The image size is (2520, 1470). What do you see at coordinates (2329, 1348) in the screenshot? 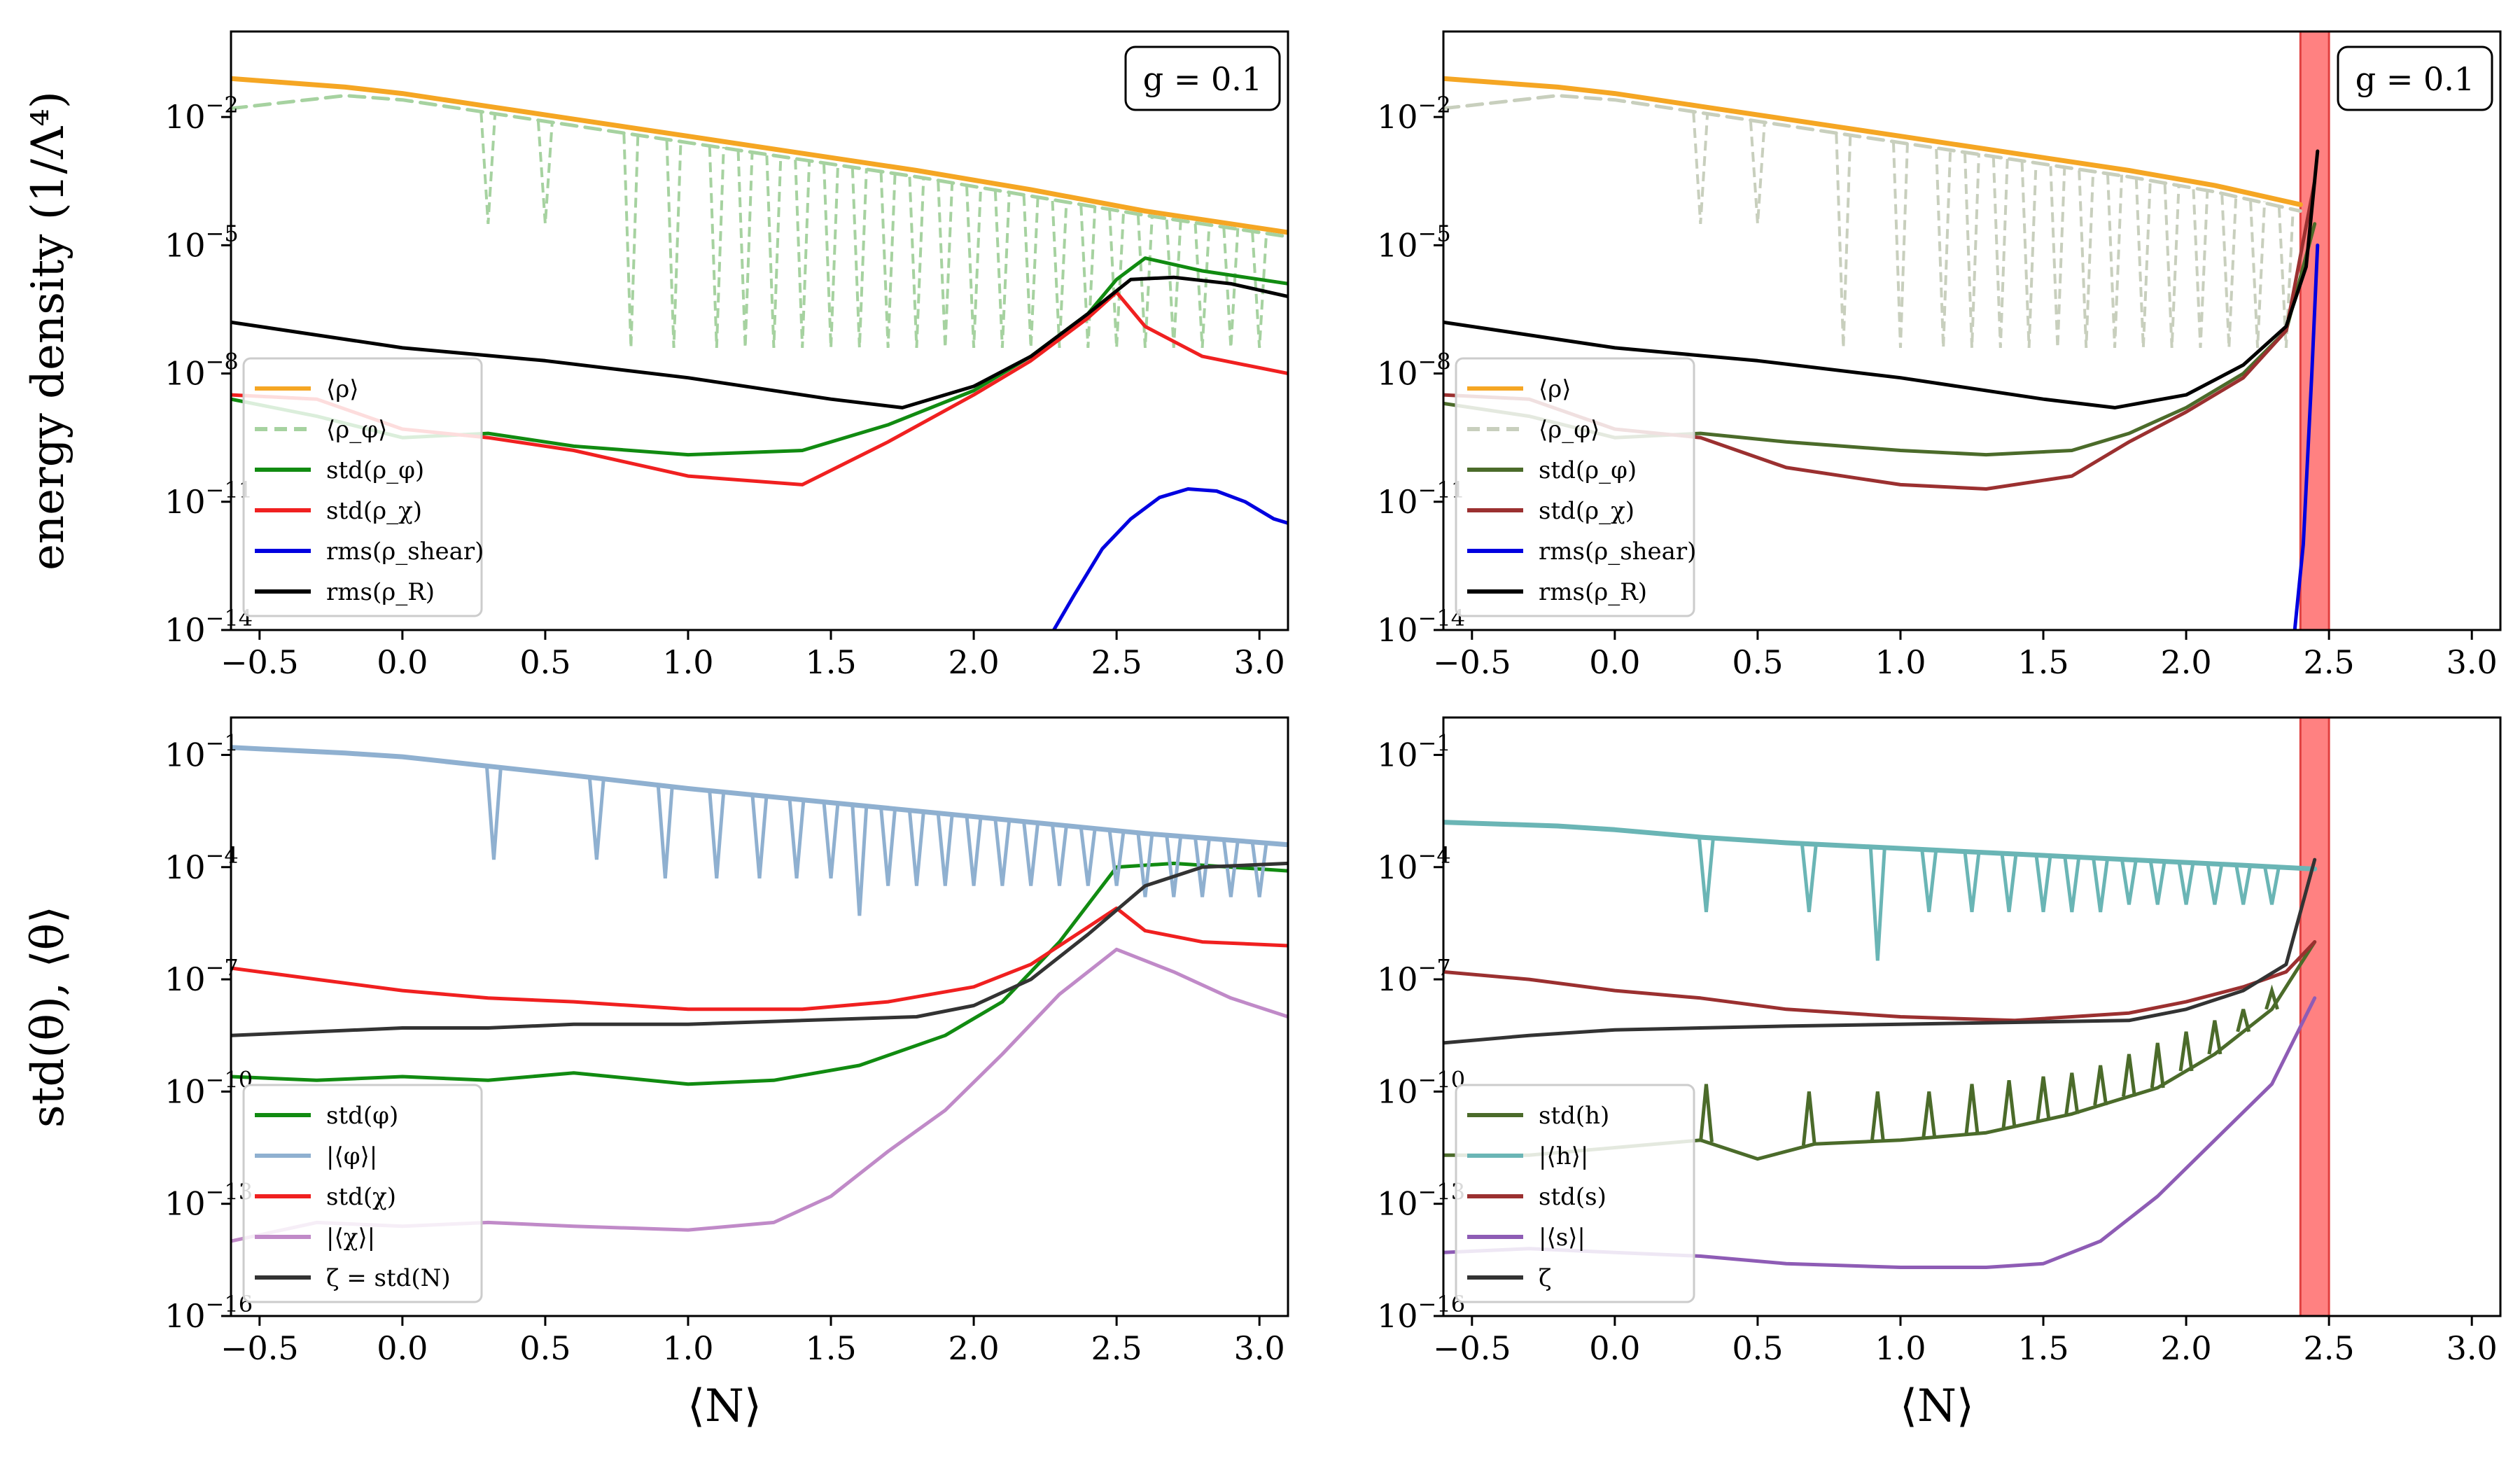
I see `x-tick-label-6: 2.5` at bounding box center [2329, 1348].